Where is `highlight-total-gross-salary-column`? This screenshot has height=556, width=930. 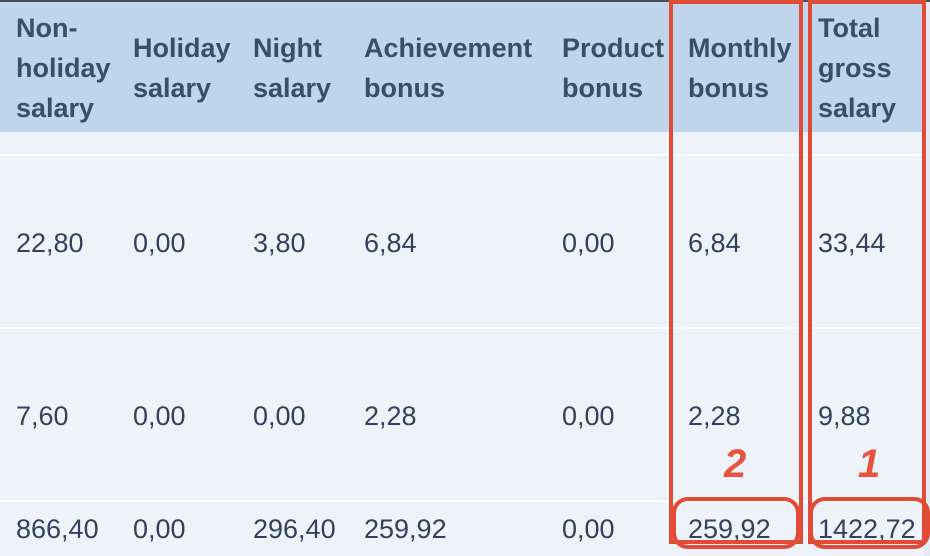 highlight-total-gross-salary-column is located at coordinates (867, 272).